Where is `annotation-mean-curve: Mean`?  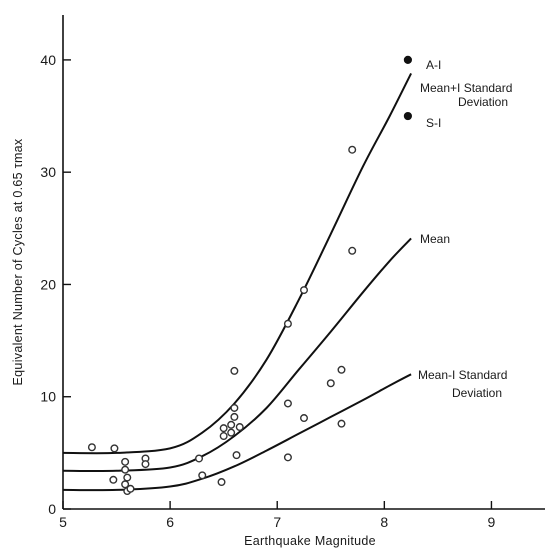 annotation-mean-curve: Mean is located at coordinates (435, 239).